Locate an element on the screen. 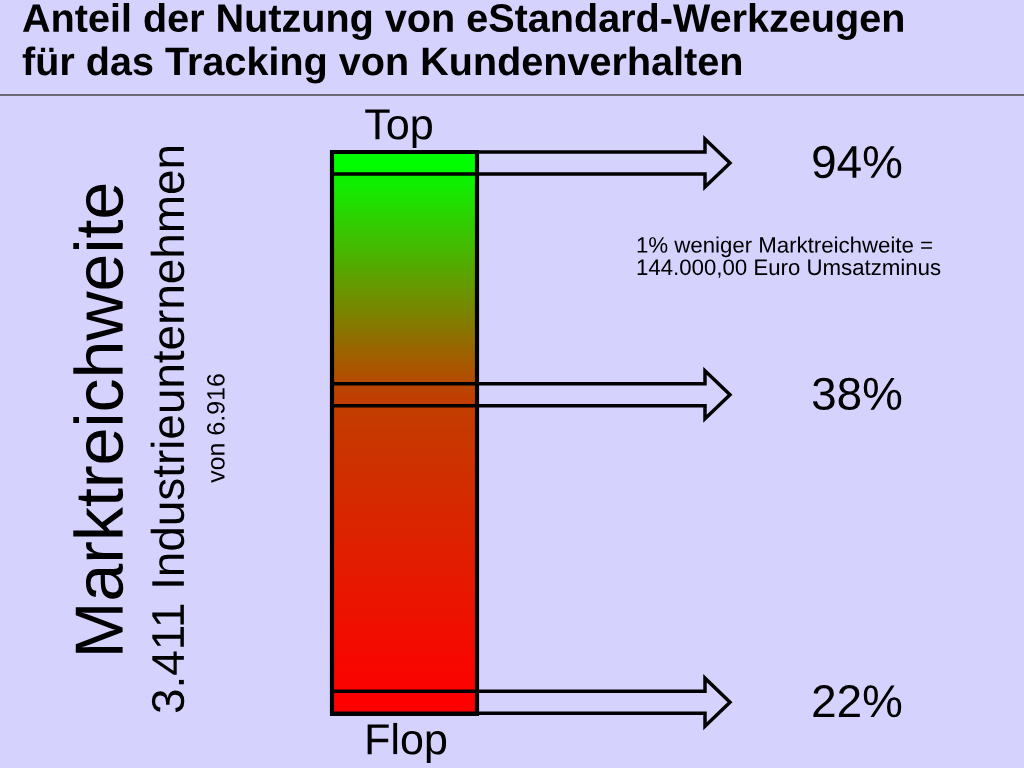  text: 3.411 Industrieunternehmen is located at coordinates (167, 429).